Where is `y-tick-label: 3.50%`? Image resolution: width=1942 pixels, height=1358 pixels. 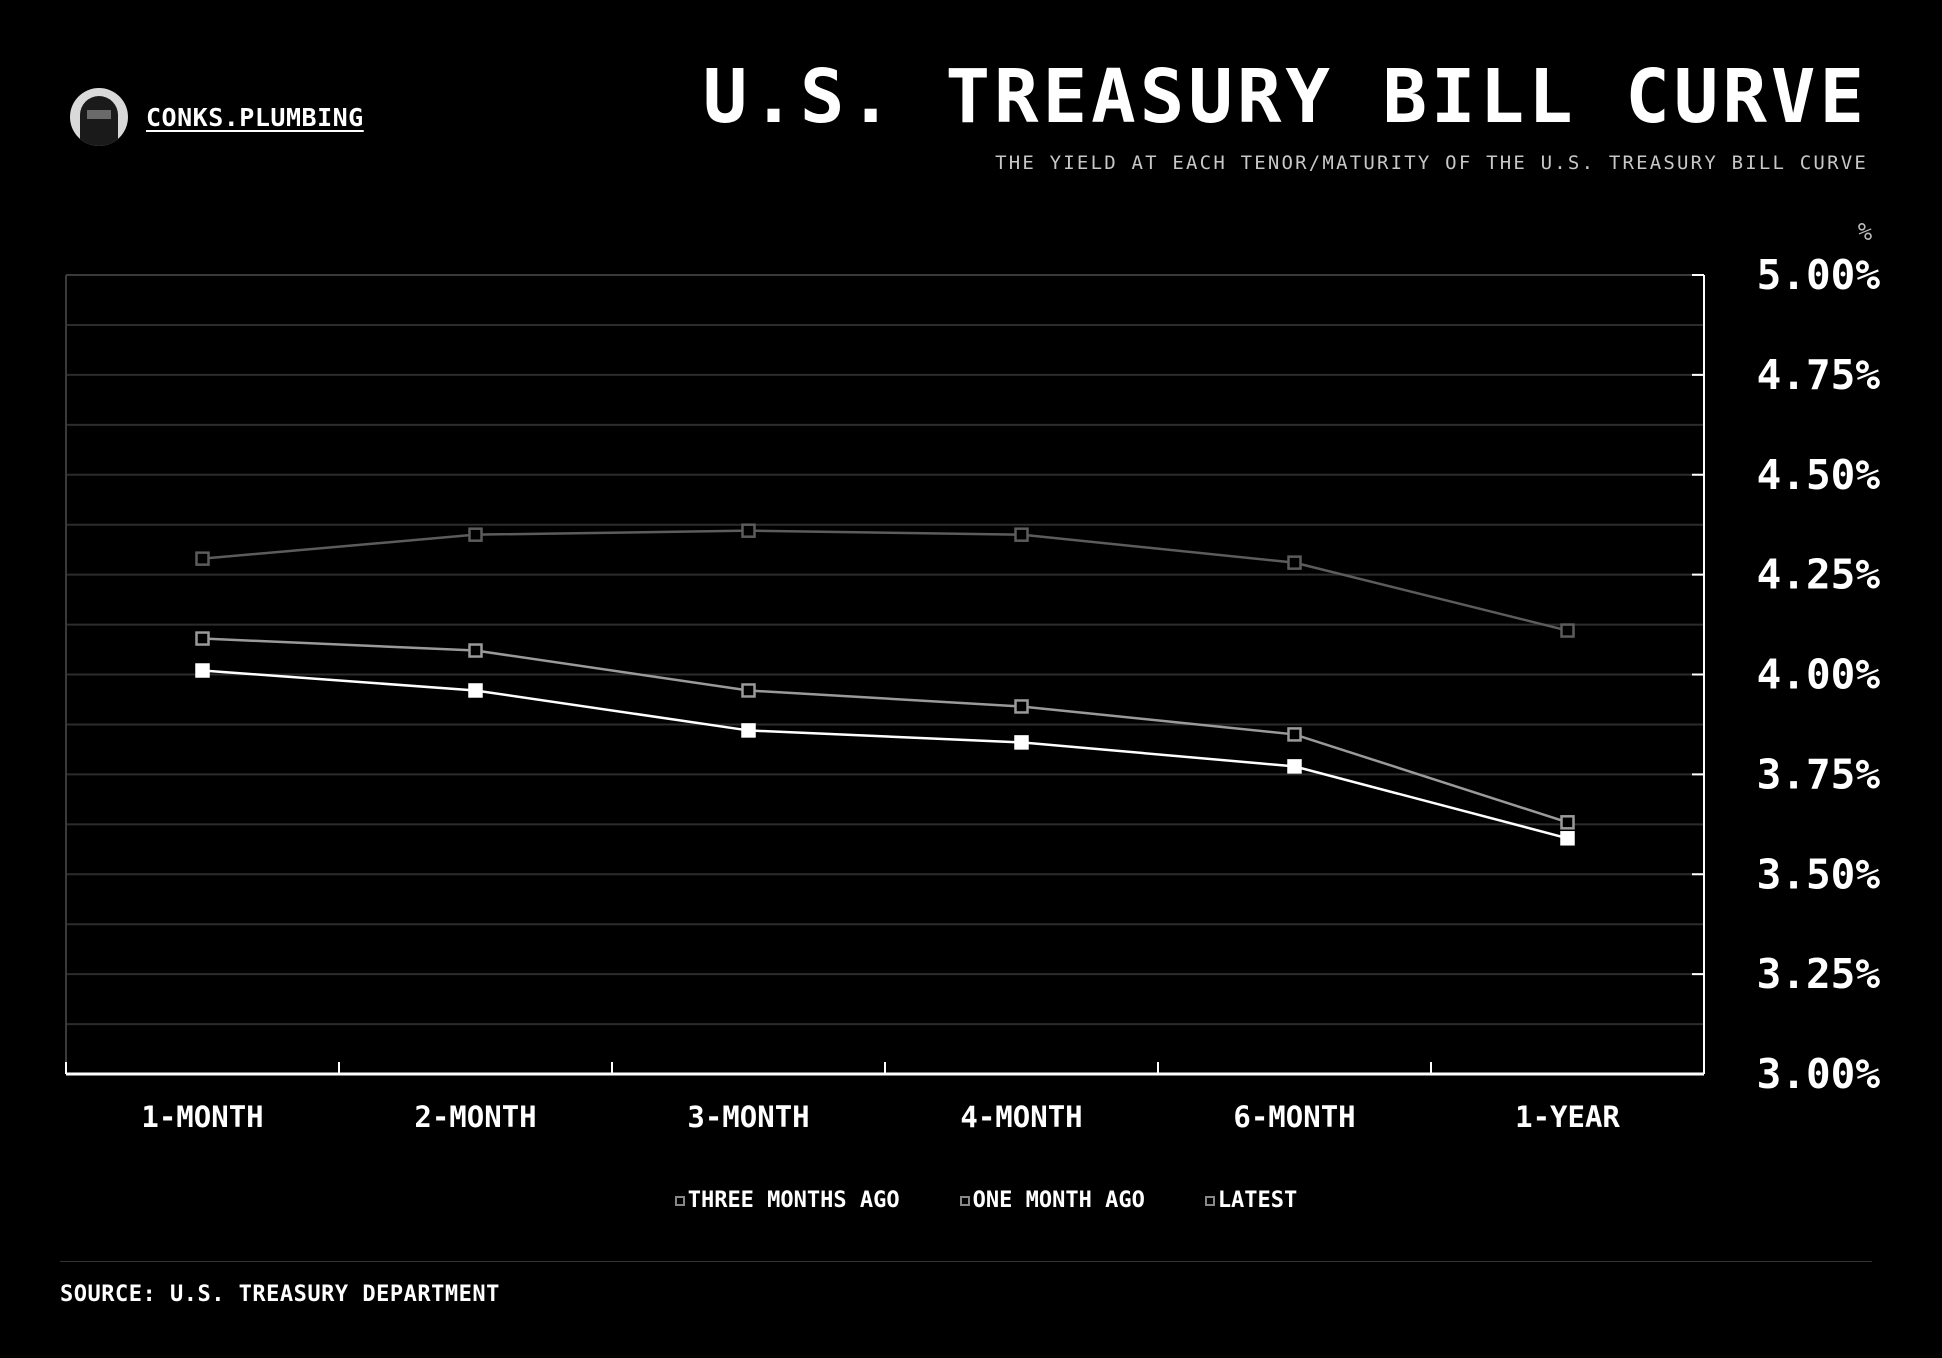
y-tick-label: 3.50% is located at coordinates (1819, 874).